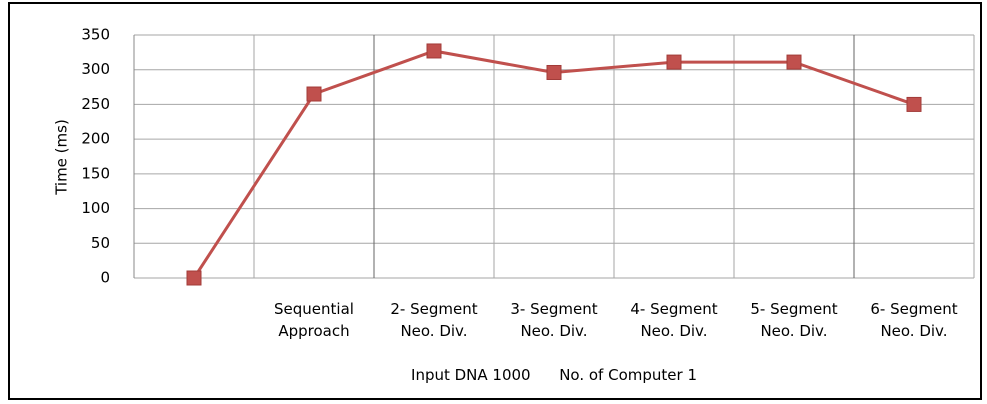  Describe the element at coordinates (62, 157) in the screenshot. I see `y-axis-title: Time (ms)` at that location.